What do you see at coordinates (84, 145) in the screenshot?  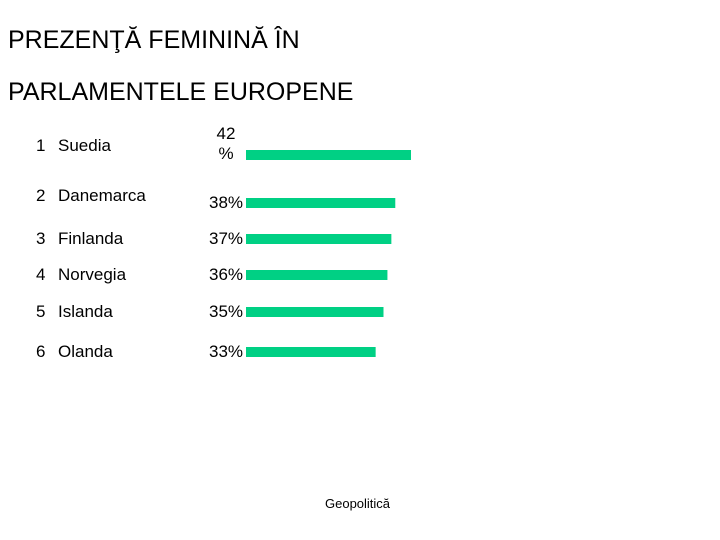 I see `category-name: Suedia` at bounding box center [84, 145].